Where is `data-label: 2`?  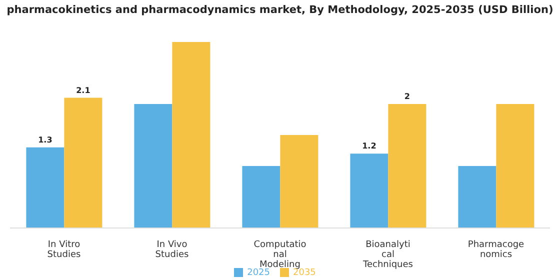
data-label: 2 is located at coordinates (407, 96).